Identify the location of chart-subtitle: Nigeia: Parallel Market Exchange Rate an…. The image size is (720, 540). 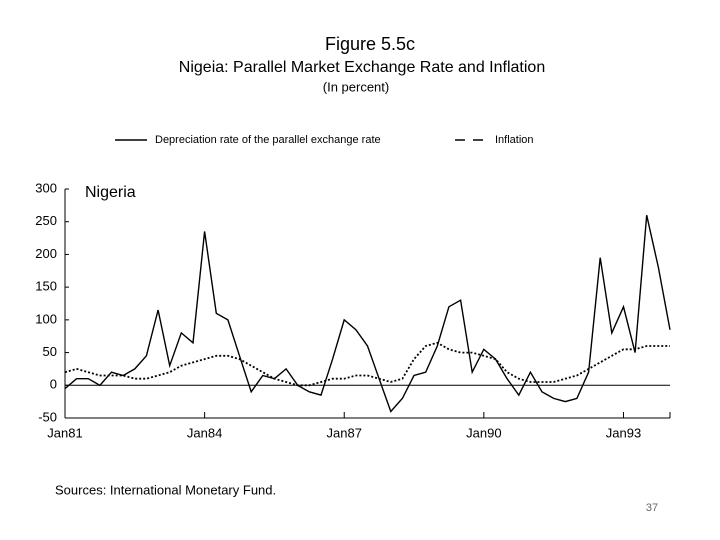
(362, 67).